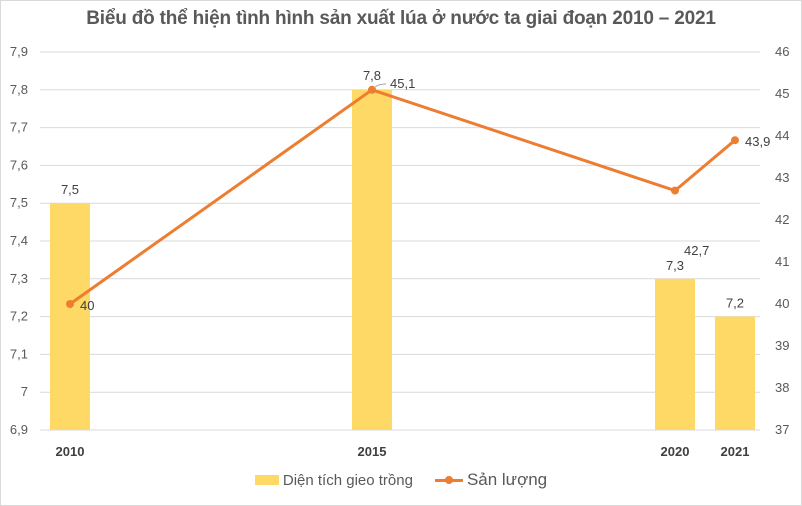  What do you see at coordinates (782, 135) in the screenshot?
I see `y-right-tick: 44` at bounding box center [782, 135].